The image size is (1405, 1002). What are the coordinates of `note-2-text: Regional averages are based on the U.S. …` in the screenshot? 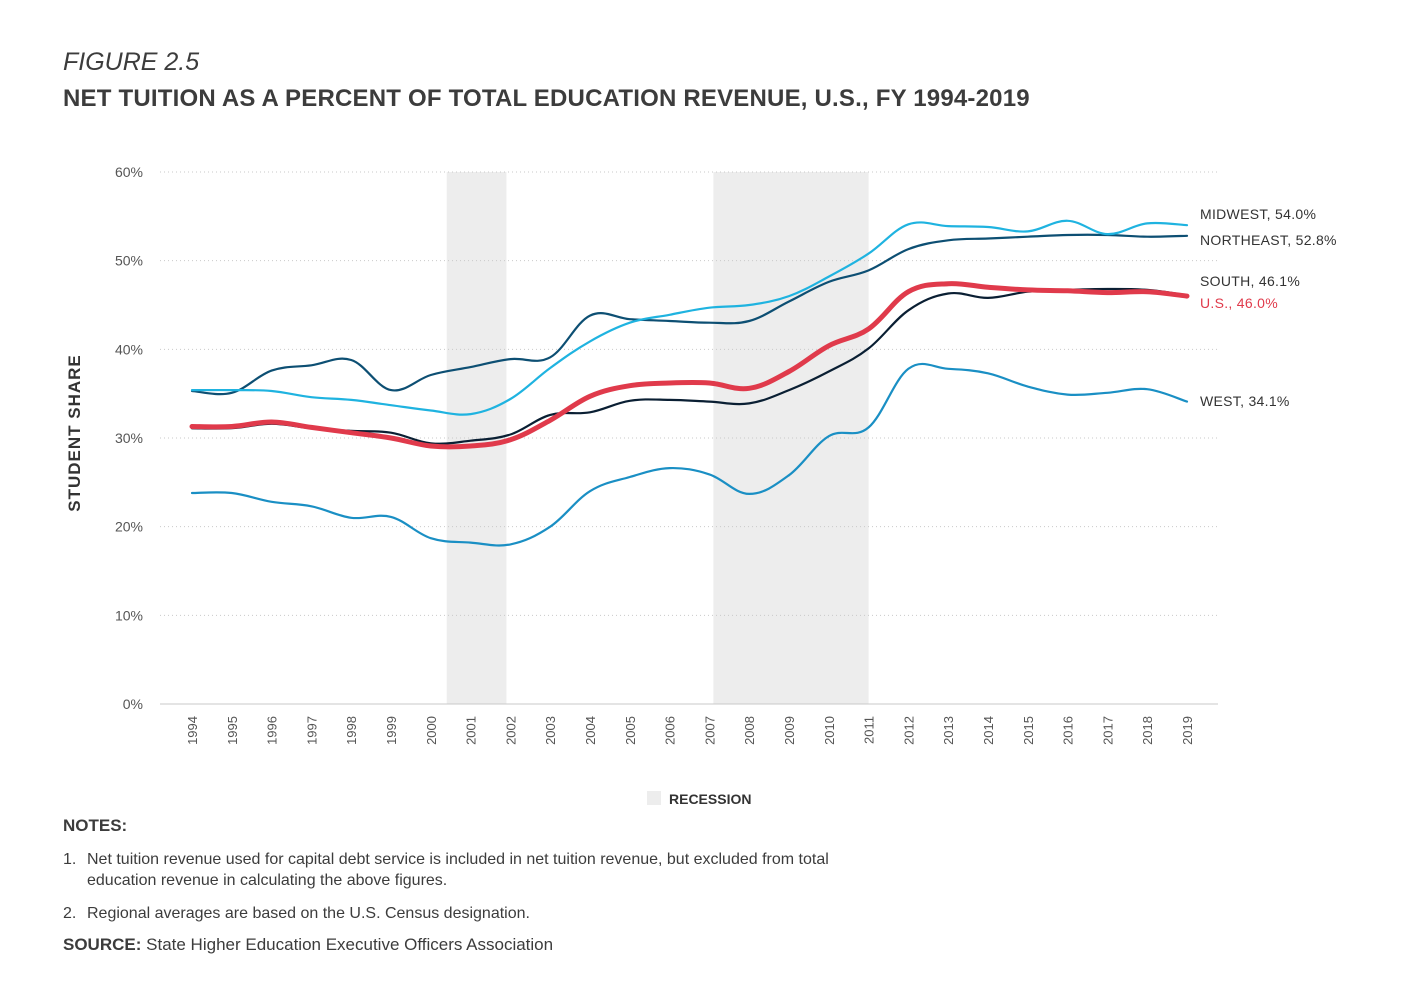 It's located at (308, 913).